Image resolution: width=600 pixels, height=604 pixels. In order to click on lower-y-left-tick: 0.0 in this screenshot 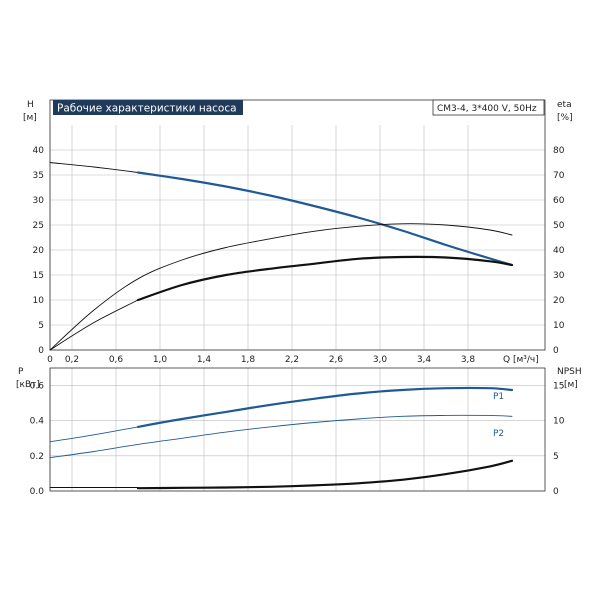, I will do `click(37, 492)`.